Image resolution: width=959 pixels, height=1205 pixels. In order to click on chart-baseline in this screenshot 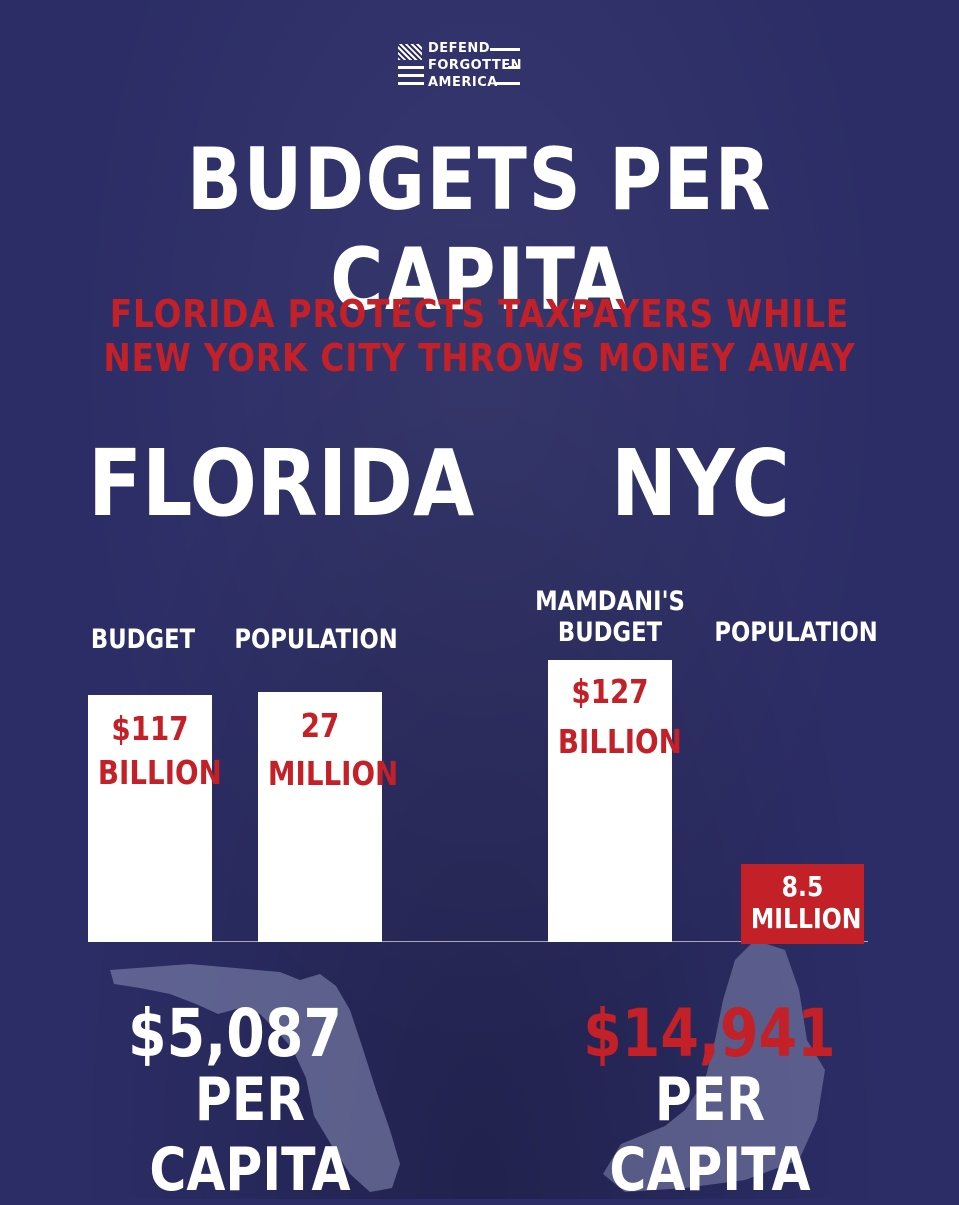, I will do `click(478, 941)`.